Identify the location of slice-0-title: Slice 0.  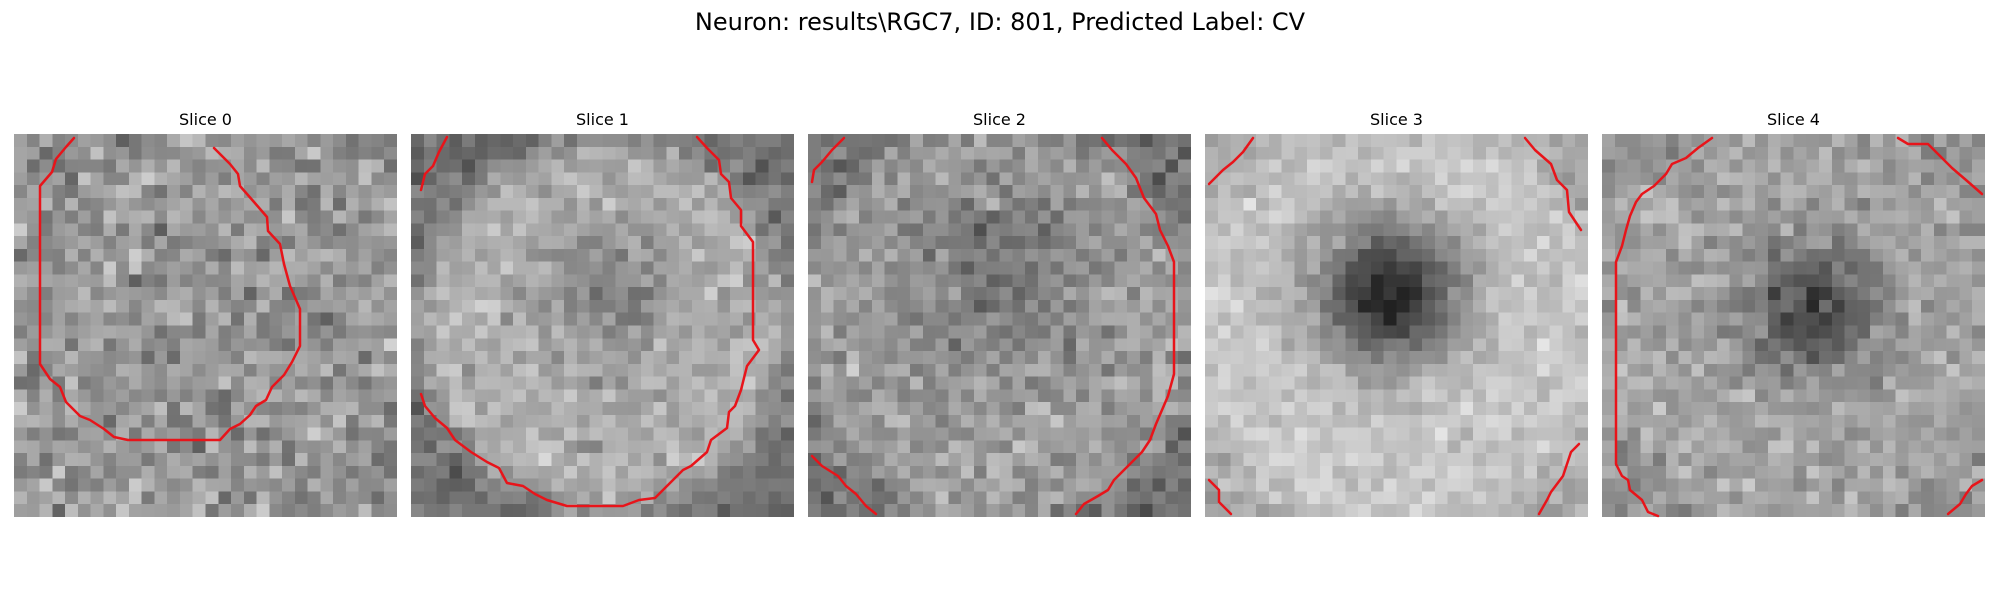
(205, 119).